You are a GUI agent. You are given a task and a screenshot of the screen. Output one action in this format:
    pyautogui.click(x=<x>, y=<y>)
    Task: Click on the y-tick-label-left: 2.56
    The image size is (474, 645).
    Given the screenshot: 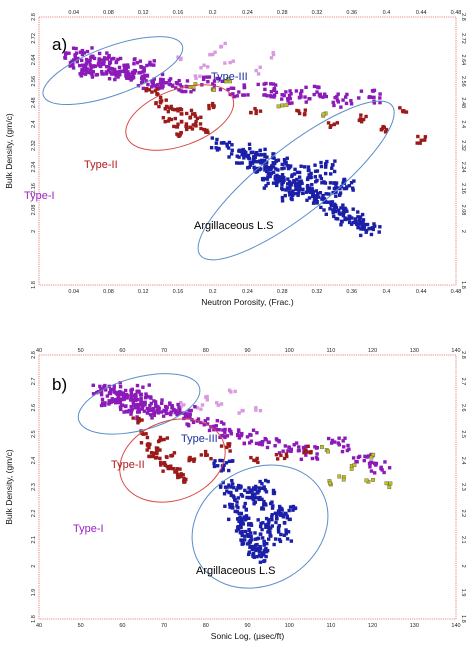 What is the action you would take?
    pyautogui.click(x=34, y=81)
    